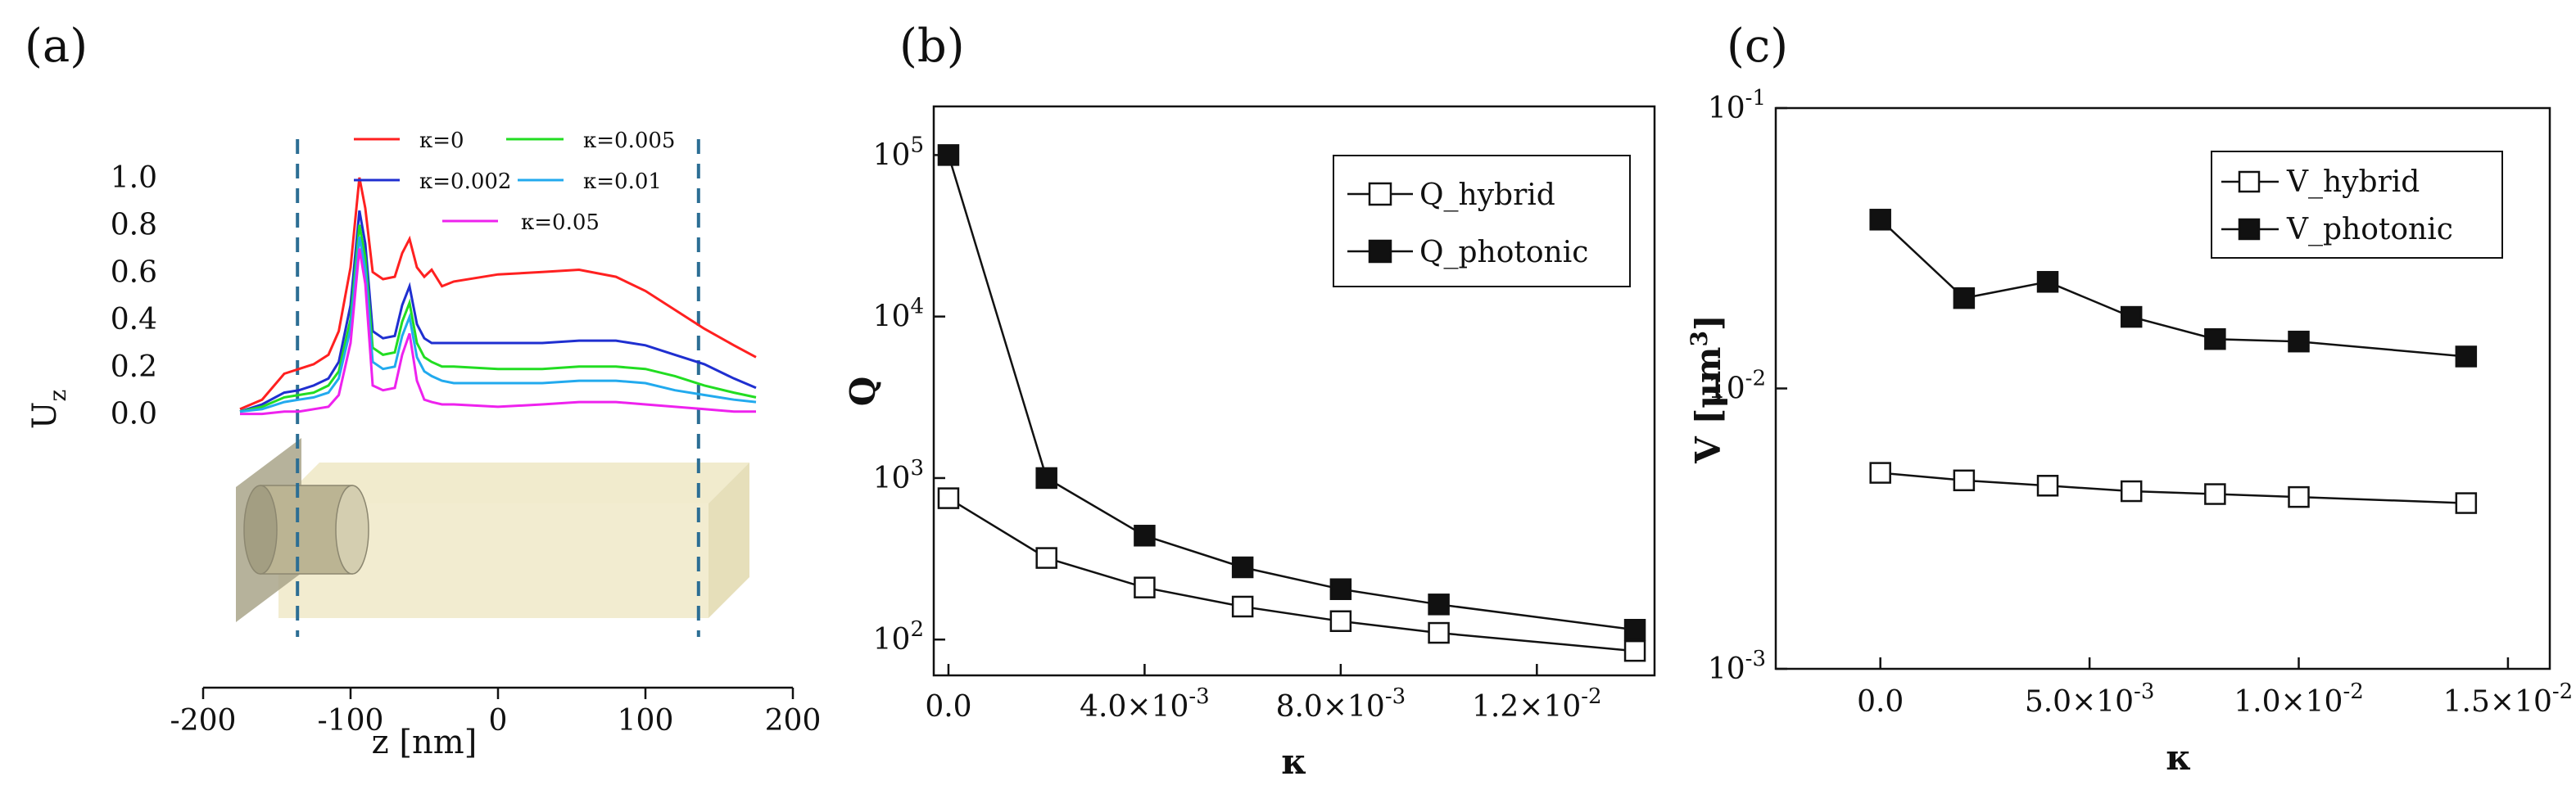  Describe the element at coordinates (1293, 762) in the screenshot. I see `panel-b-xlabel: κ` at that location.